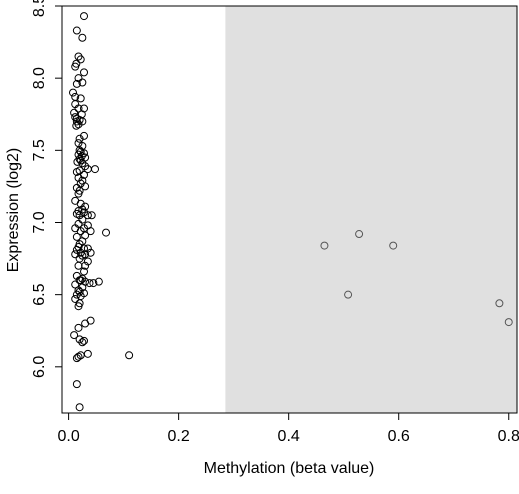  What do you see at coordinates (289, 436) in the screenshot?
I see `x-tick-label: 0.4` at bounding box center [289, 436].